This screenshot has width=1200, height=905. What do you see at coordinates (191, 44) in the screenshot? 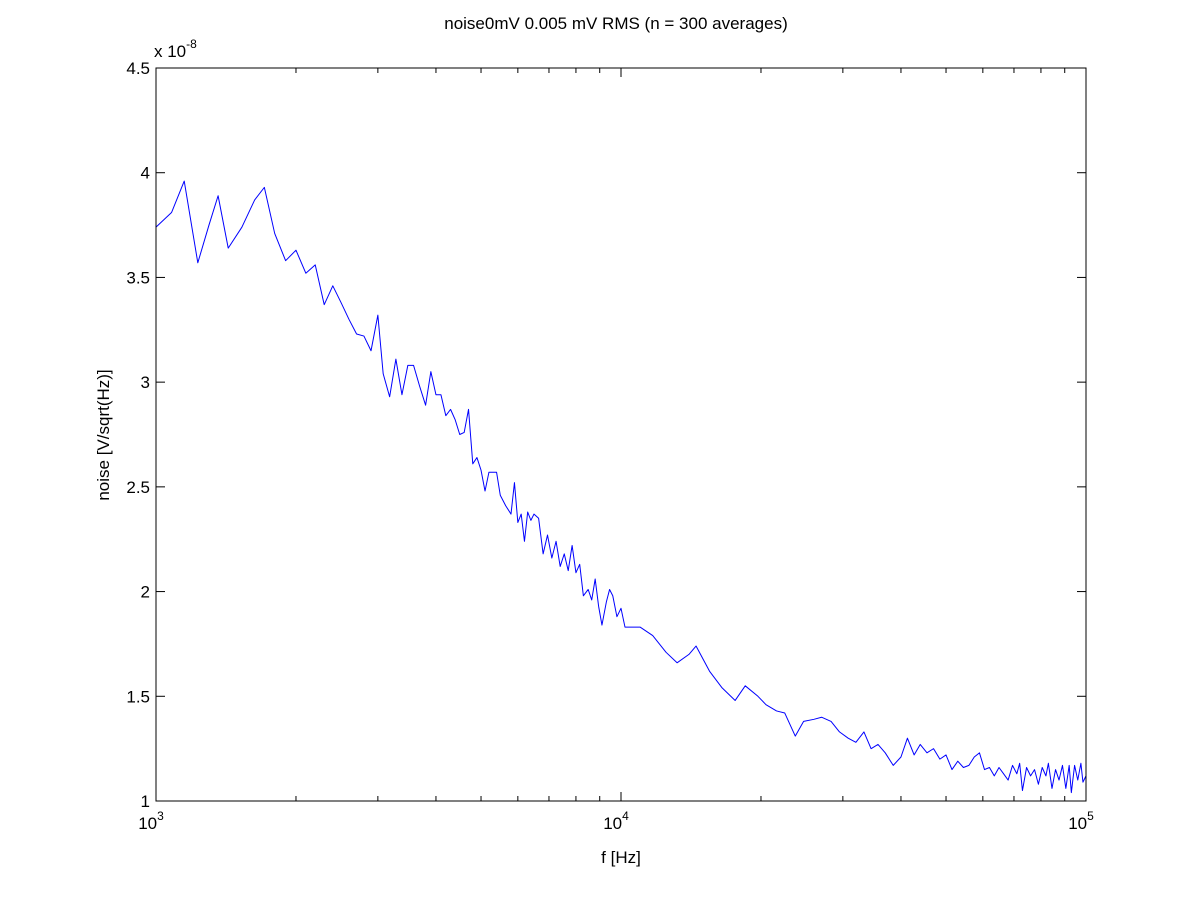
I see `y-multiplier-exponent: -8` at bounding box center [191, 44].